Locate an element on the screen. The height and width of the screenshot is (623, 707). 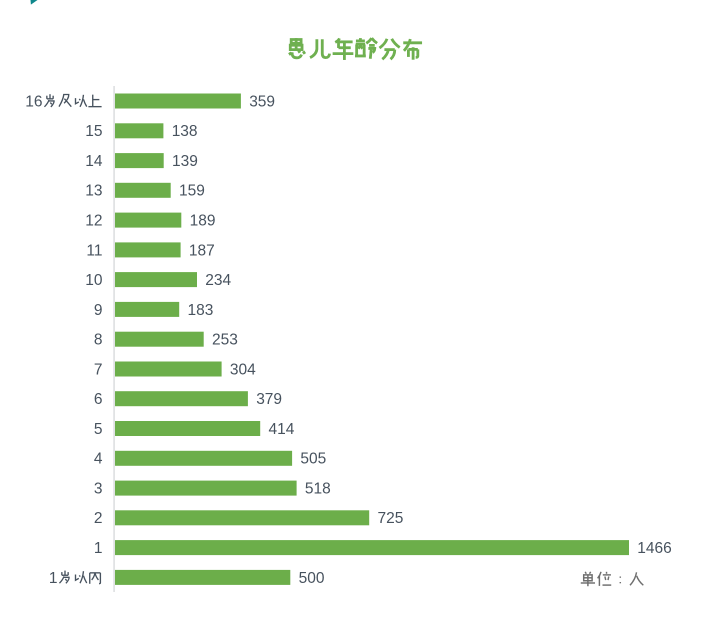
svg-text: 11 is located at coordinates (94, 250).